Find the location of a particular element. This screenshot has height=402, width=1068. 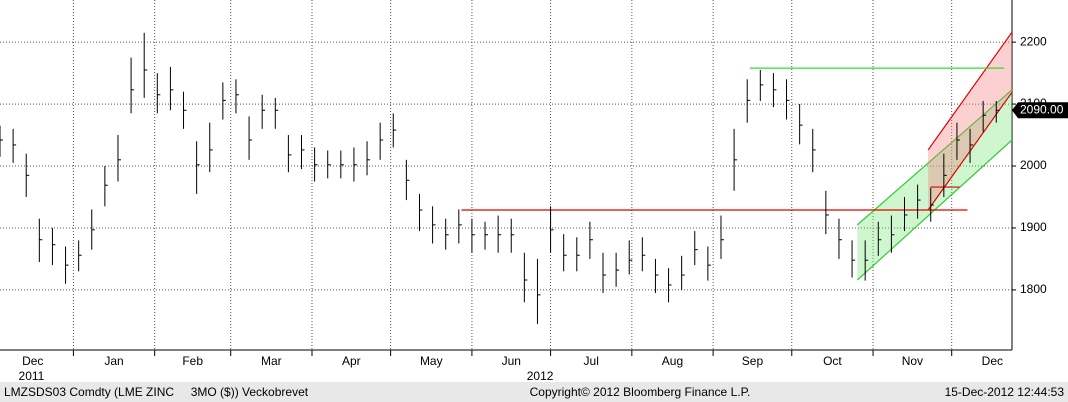

x-tick-label: Apr is located at coordinates (351, 361).